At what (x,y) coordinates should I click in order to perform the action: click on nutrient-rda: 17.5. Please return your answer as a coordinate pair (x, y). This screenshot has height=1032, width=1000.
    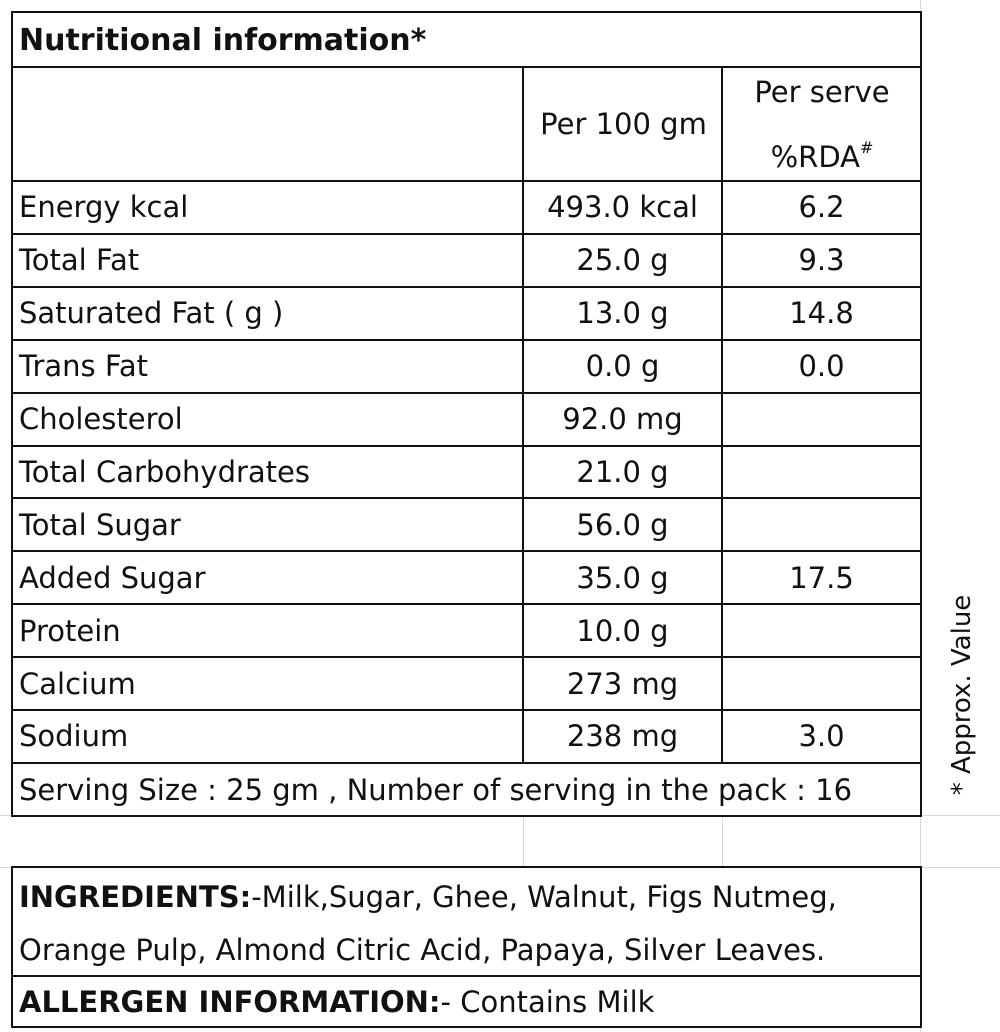
    Looking at the image, I should click on (821, 577).